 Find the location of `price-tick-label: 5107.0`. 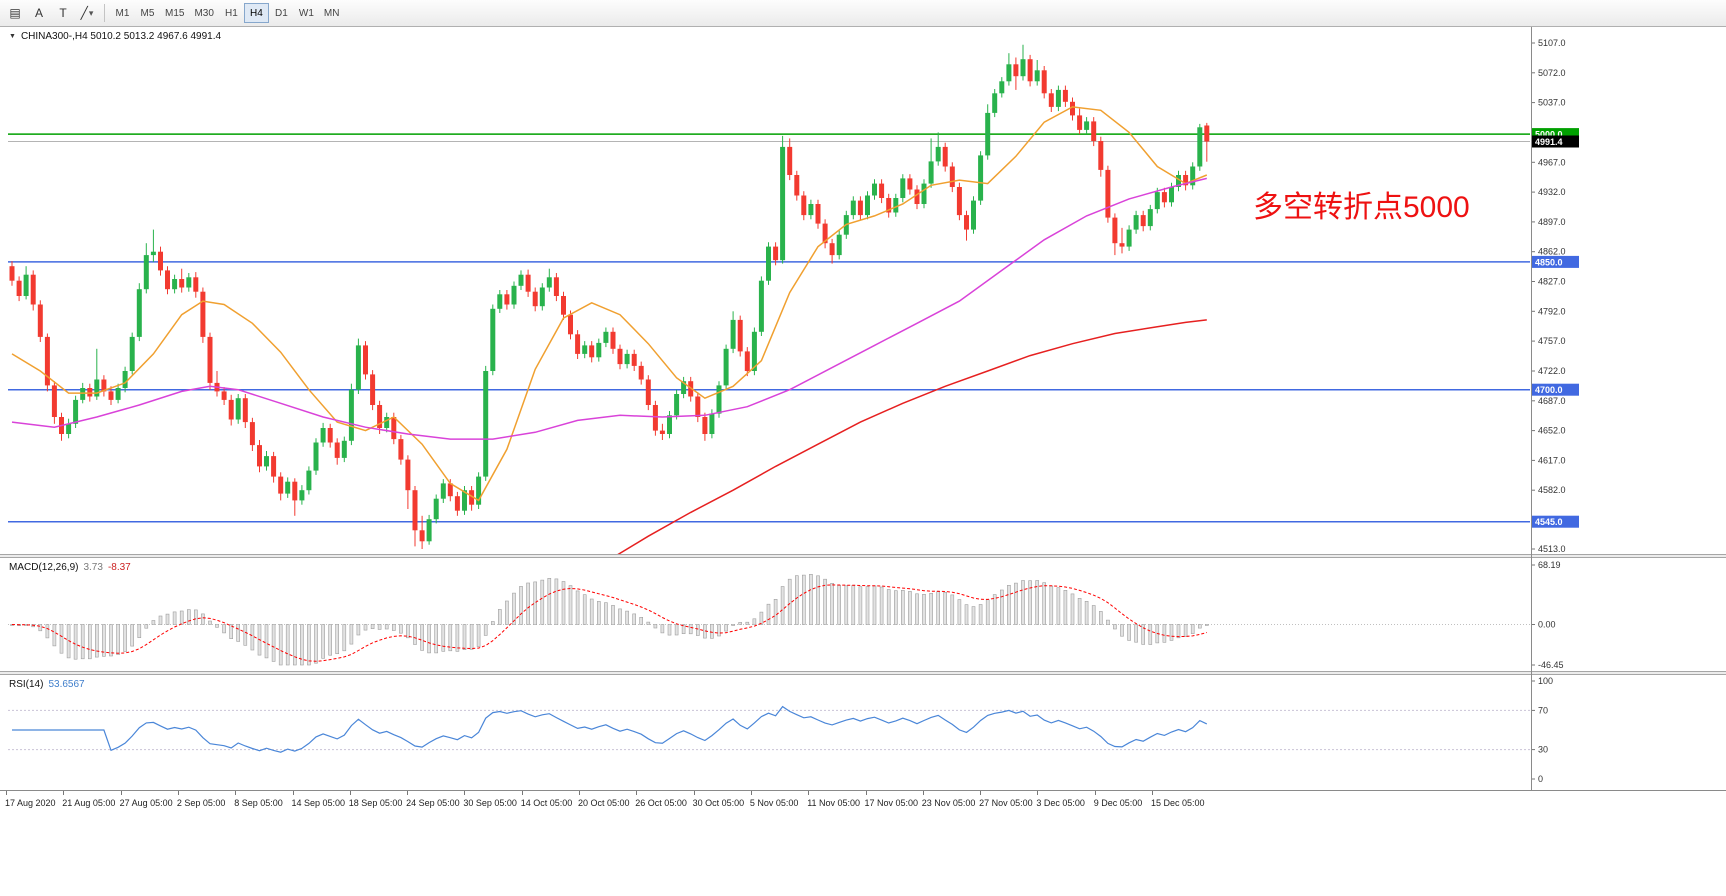

price-tick-label: 5107.0 is located at coordinates (1552, 43).